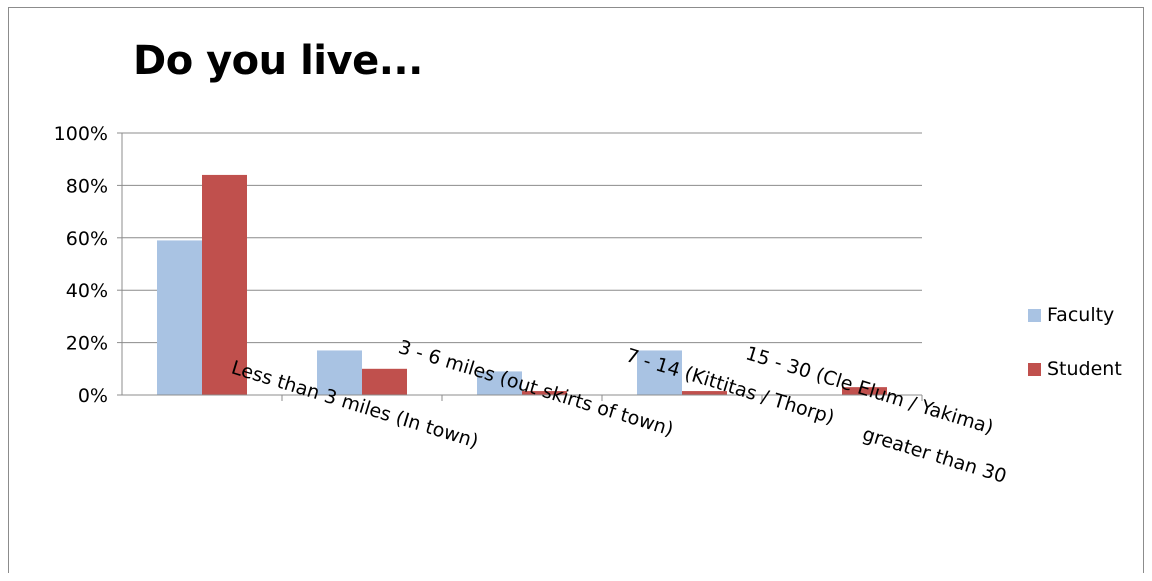 This screenshot has width=1152, height=581. What do you see at coordinates (93, 396) in the screenshot?
I see `y-tick-label: 0%` at bounding box center [93, 396].